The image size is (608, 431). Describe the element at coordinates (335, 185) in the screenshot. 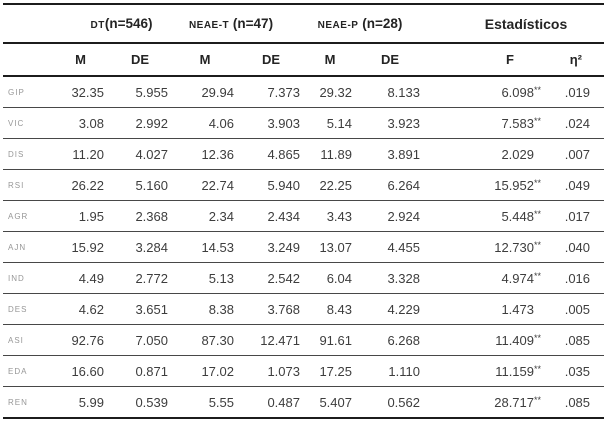

I see `cell-neae-p-m: 22.25` at that location.